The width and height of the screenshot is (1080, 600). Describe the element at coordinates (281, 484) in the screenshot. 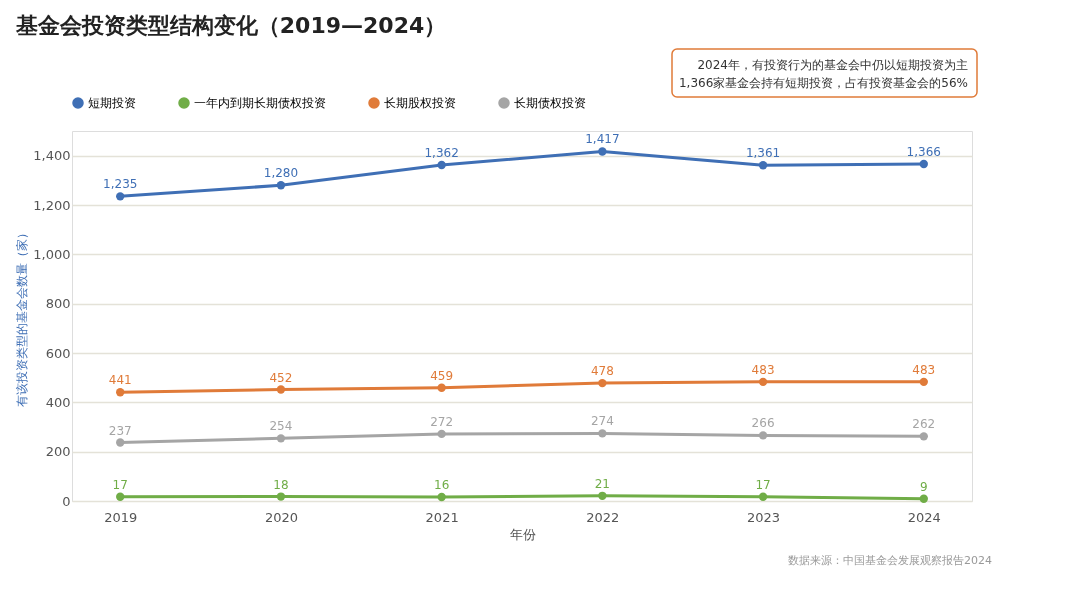

I see `data-label: 18` at that location.